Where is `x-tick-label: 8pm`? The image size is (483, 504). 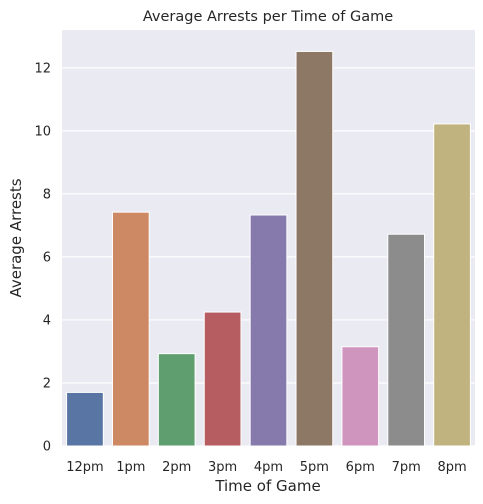
x-tick-label: 8pm is located at coordinates (451, 467).